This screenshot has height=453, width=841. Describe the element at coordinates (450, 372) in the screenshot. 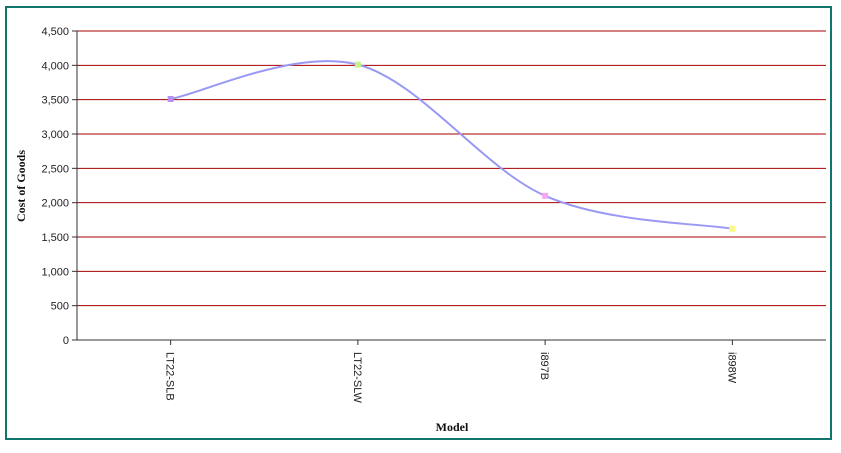

I see `x-axis-ticks: LT22-SLB LT22-SLW i897B i898W` at that location.